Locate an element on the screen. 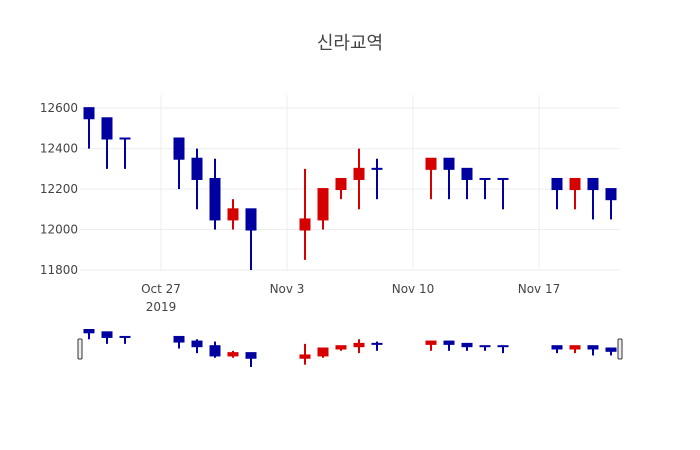 The image size is (700, 450). y-tick-label: 12200 is located at coordinates (59, 189).